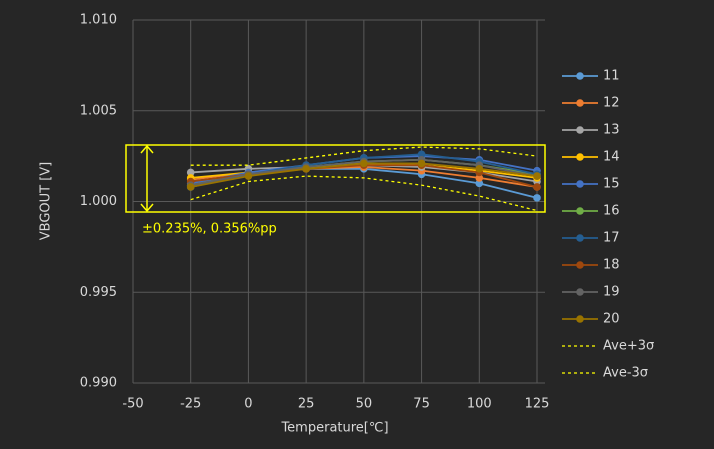 The width and height of the screenshot is (714, 449). I want to click on y-tick-label: 1.000, so click(98, 201).